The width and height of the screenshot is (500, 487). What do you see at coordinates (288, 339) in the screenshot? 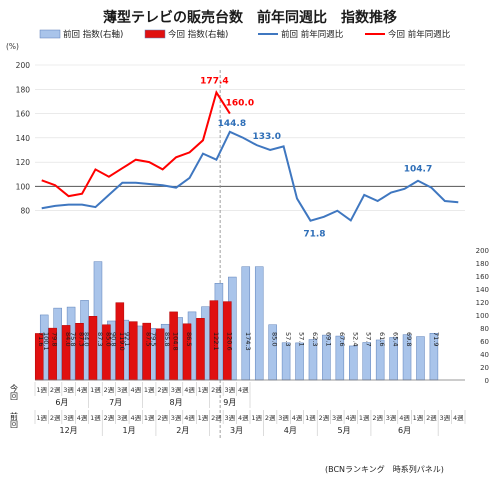
I see `bar-label-previous: 57.3` at bounding box center [288, 339].